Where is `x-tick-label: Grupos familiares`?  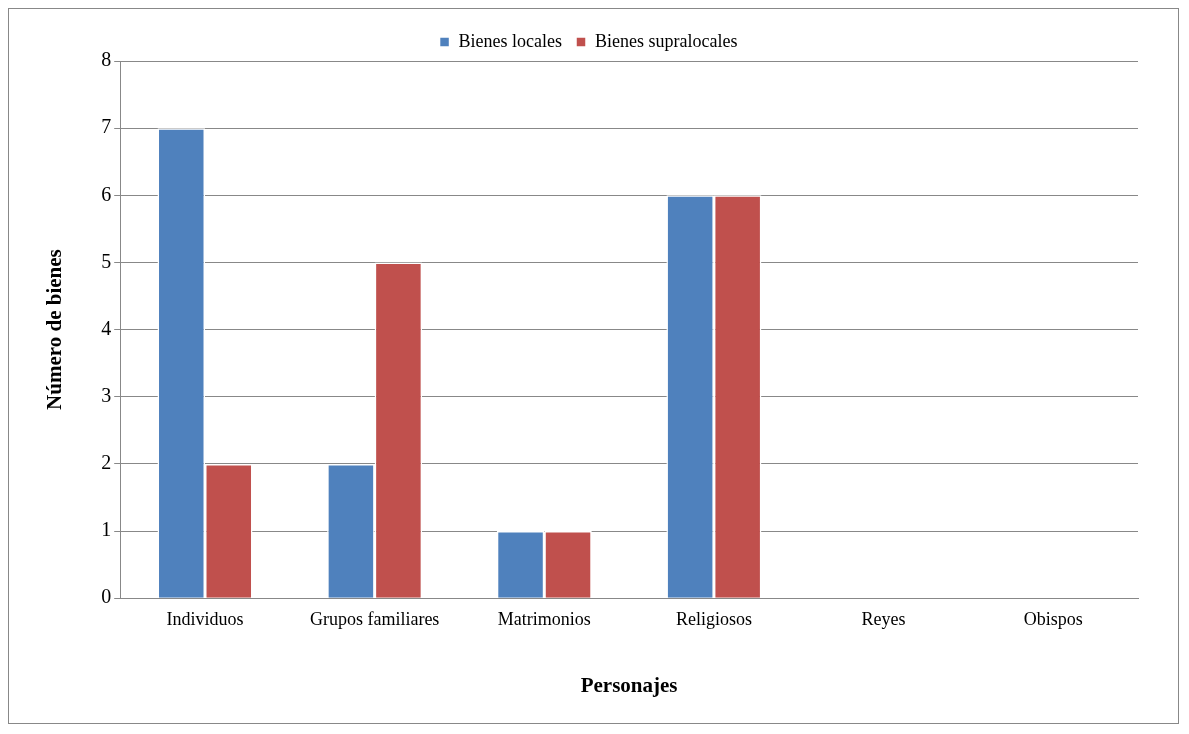 x-tick-label: Grupos familiares is located at coordinates (374, 618).